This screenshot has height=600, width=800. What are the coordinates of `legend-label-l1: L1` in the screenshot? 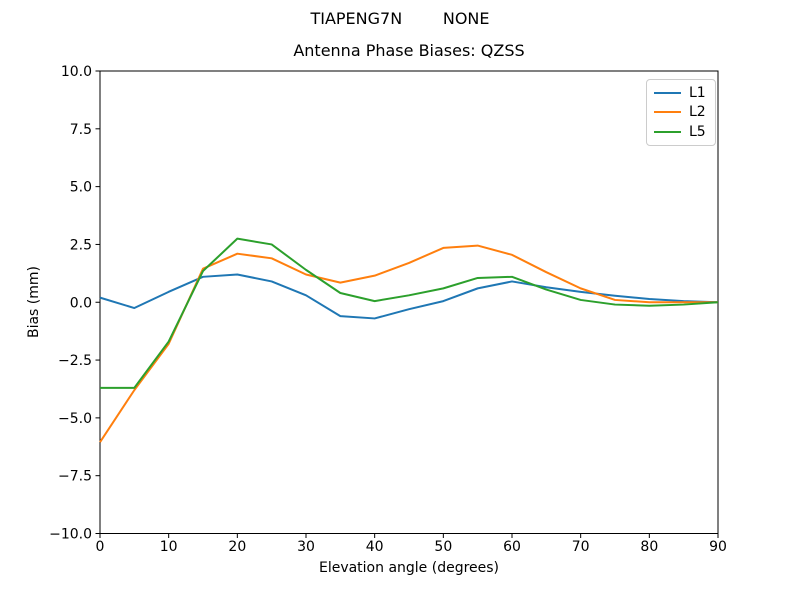 It's located at (697, 92).